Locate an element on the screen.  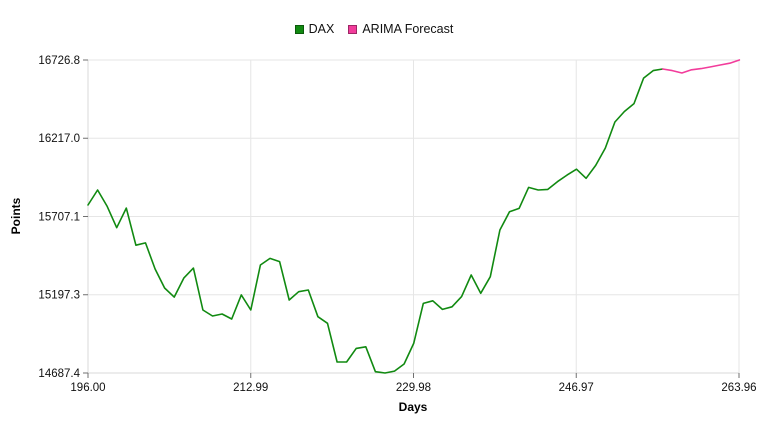
x-tick-label: 212.99 is located at coordinates (250, 388).